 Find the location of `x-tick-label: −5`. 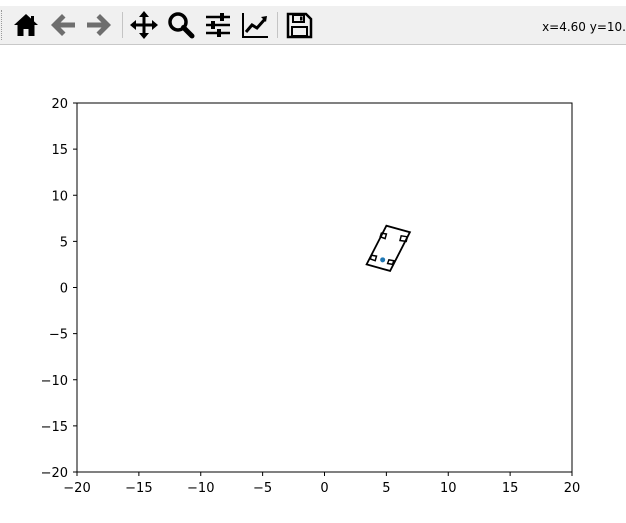

x-tick-label: −5 is located at coordinates (262, 488).